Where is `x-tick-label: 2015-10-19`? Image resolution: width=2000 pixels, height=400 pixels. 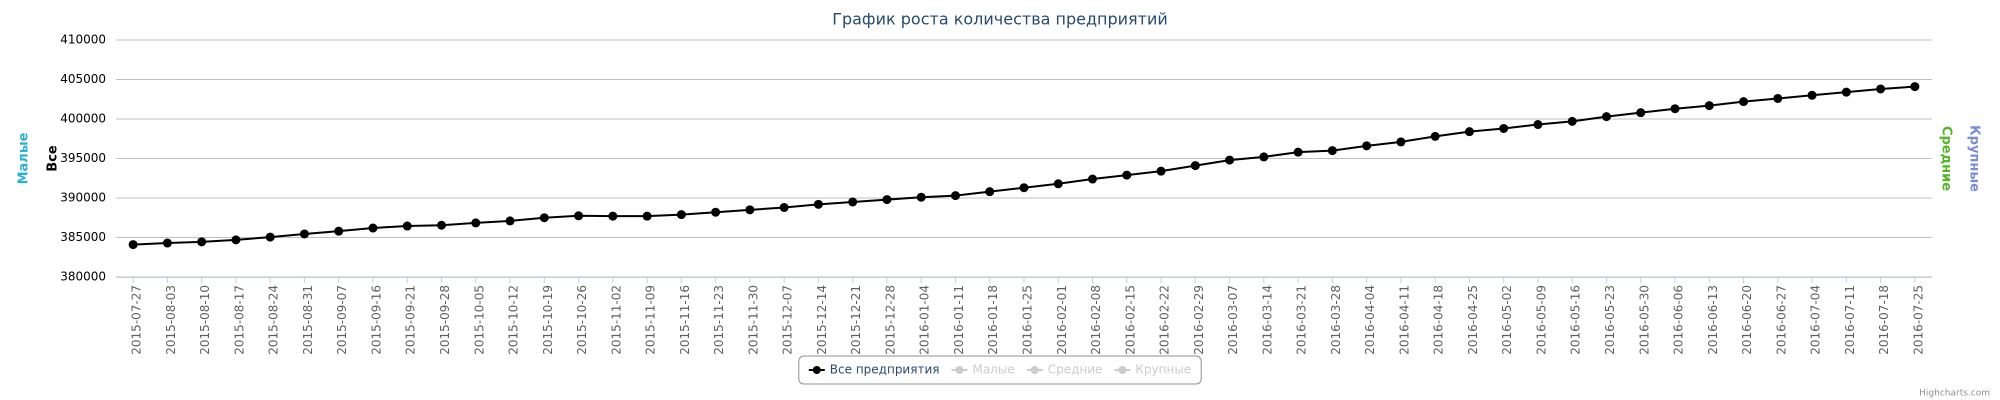
x-tick-label: 2015-10-19 is located at coordinates (548, 320).